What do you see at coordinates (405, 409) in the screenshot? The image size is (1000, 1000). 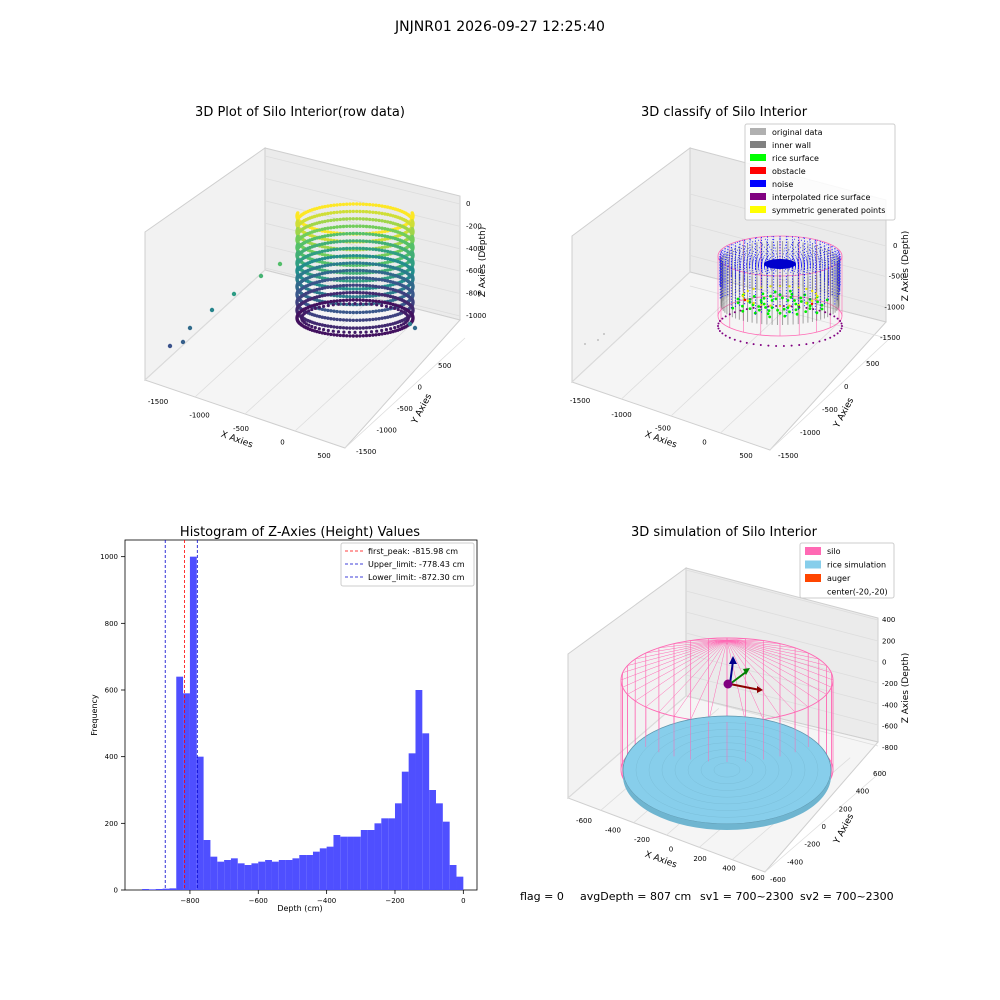 I see `y-tick-label: -500` at bounding box center [405, 409].